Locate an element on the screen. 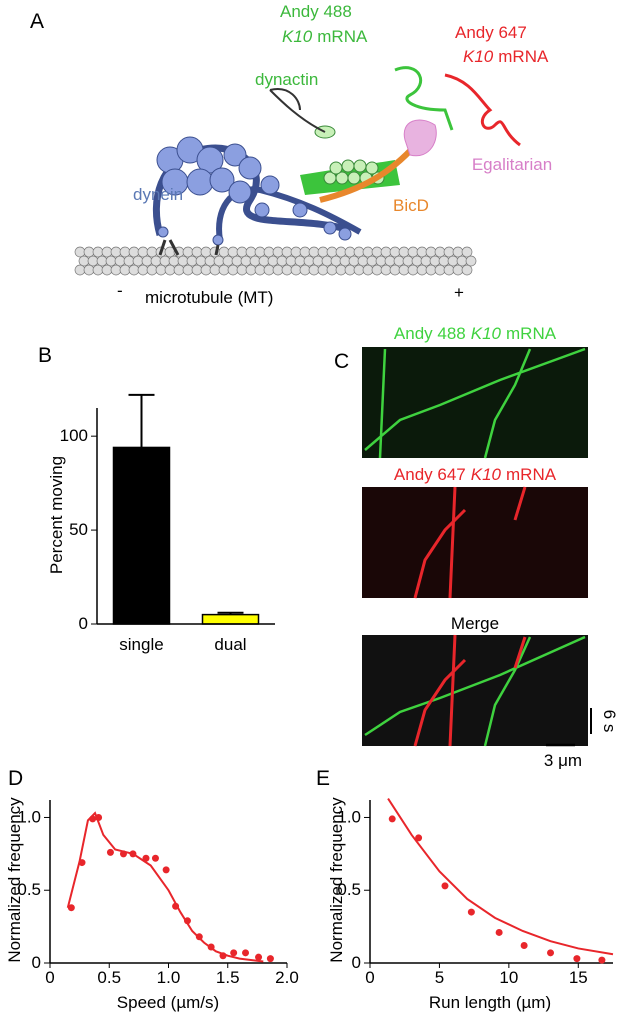  scale-label: 3 μm is located at coordinates (563, 760).